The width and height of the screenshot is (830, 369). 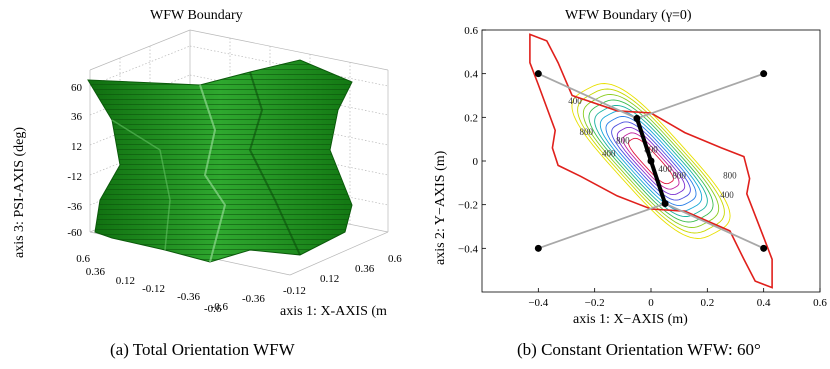 What do you see at coordinates (19, 192) in the screenshot?
I see `chart-a-z-axis-label: axis 3: PSI-AXIS (deg)` at bounding box center [19, 192].